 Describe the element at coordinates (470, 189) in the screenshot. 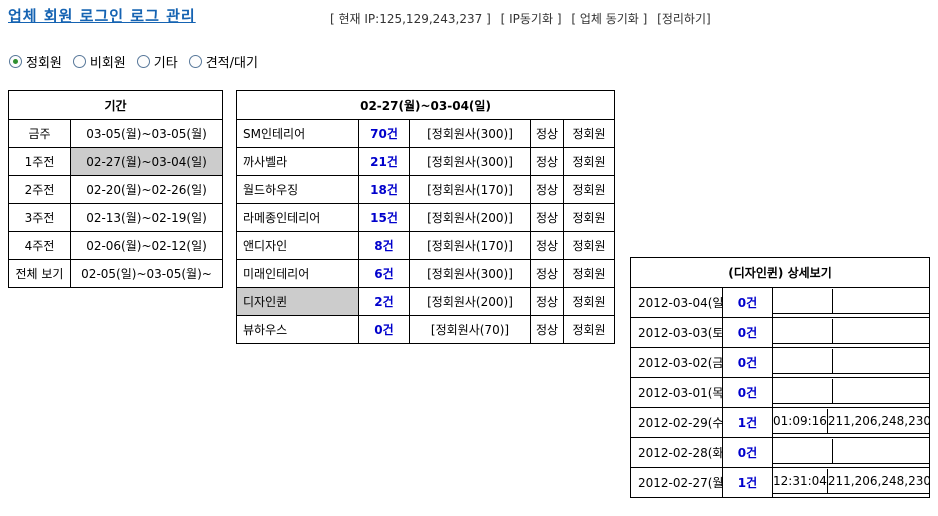

I see `membership-grade: [정회원사(170)]` at that location.